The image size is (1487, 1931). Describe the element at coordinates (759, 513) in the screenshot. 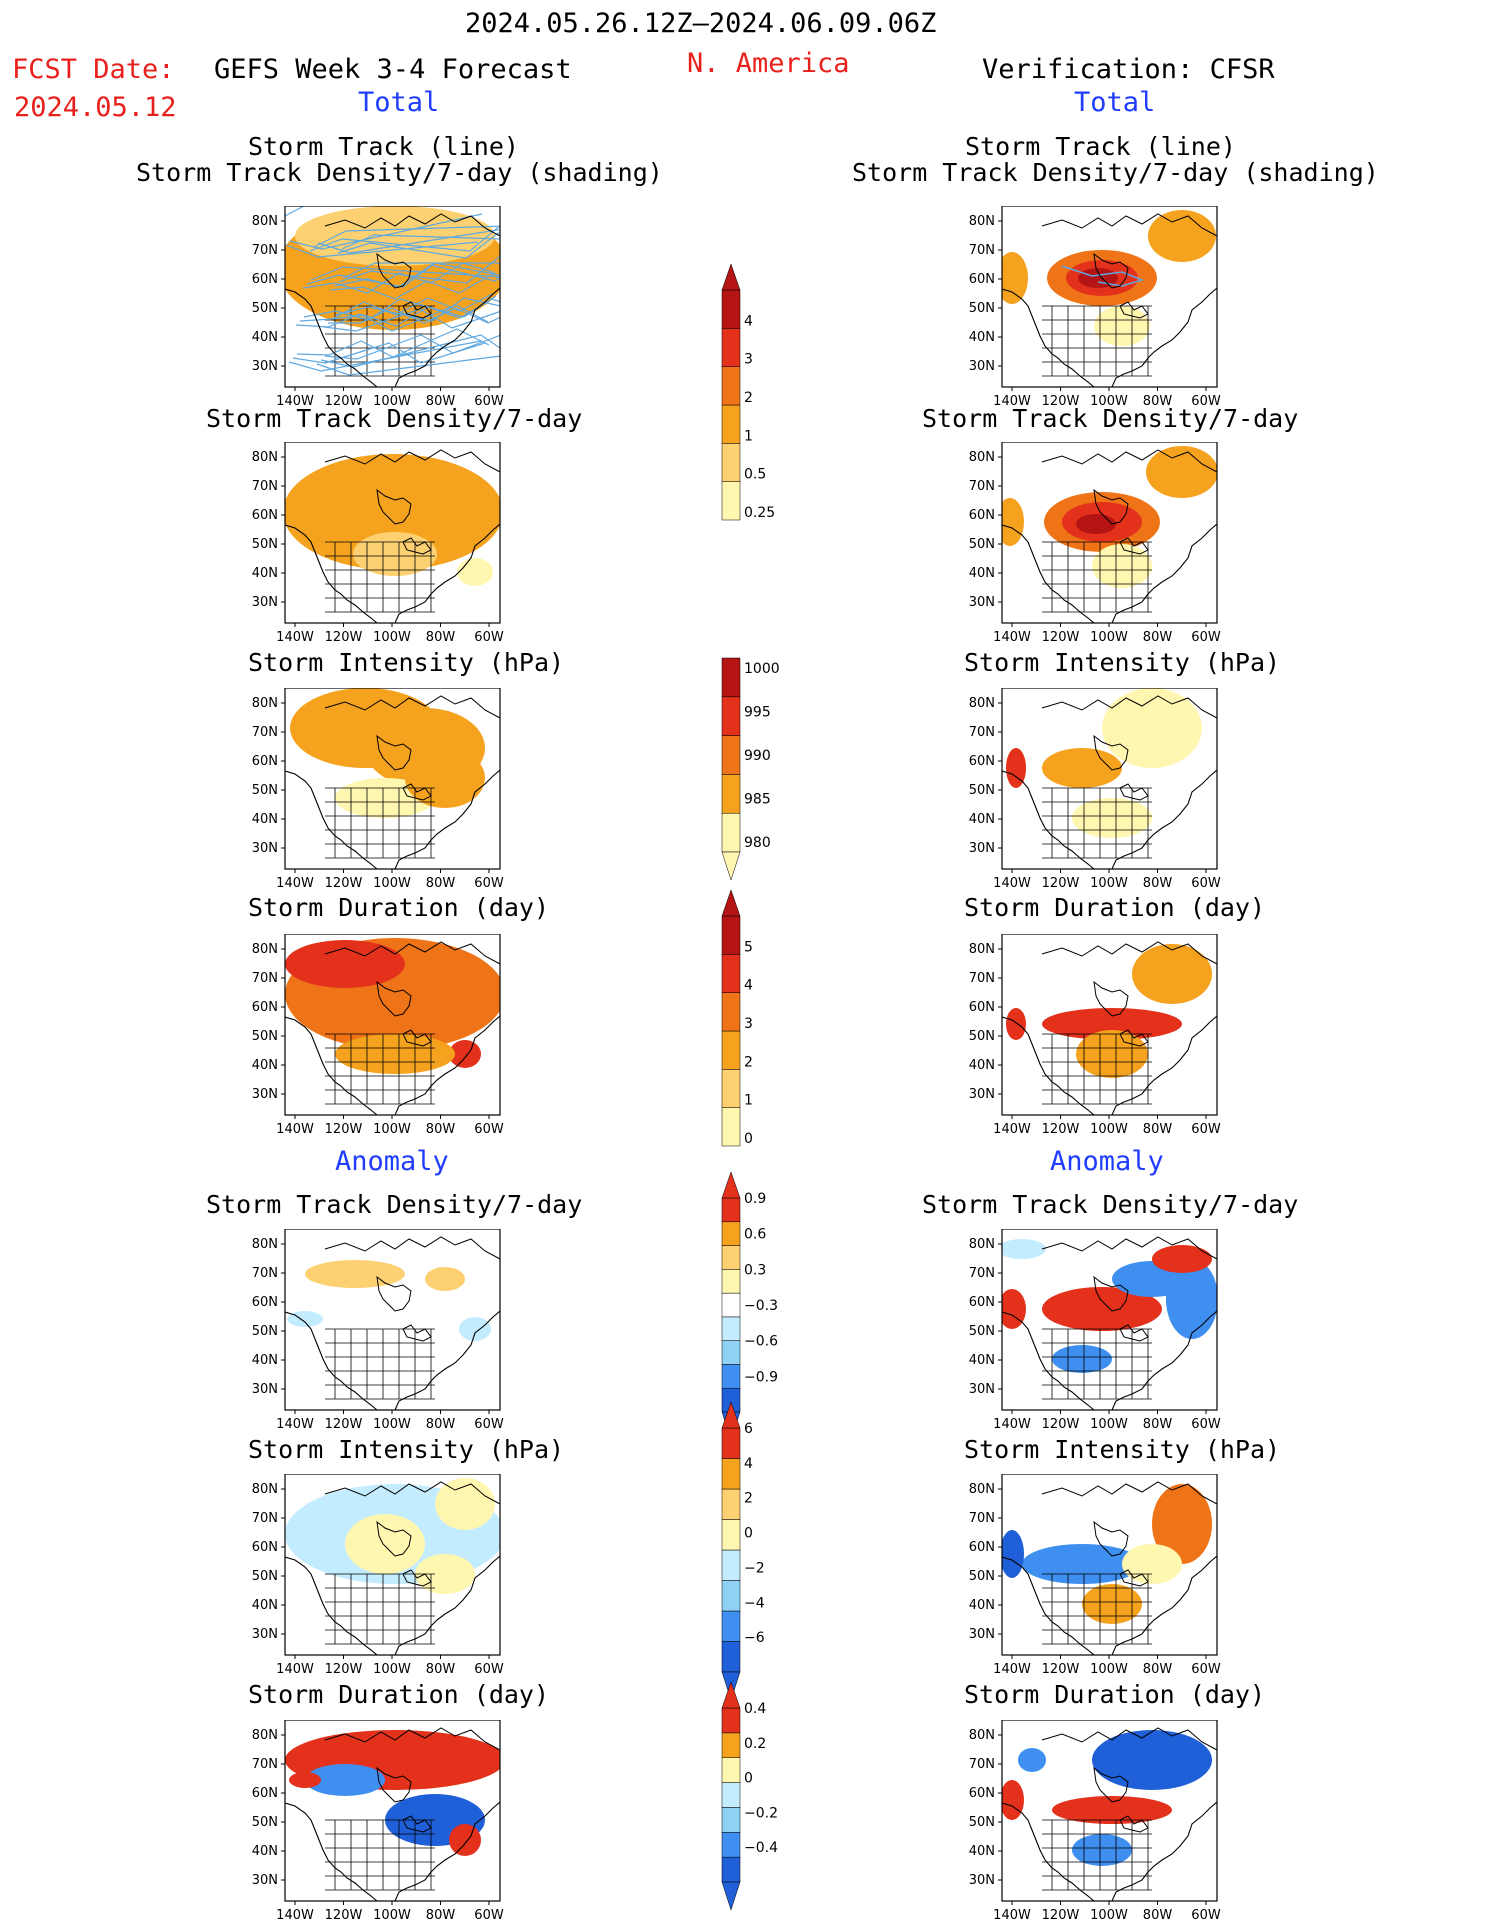

I see `colorbar-tick-label: 0.25` at that location.